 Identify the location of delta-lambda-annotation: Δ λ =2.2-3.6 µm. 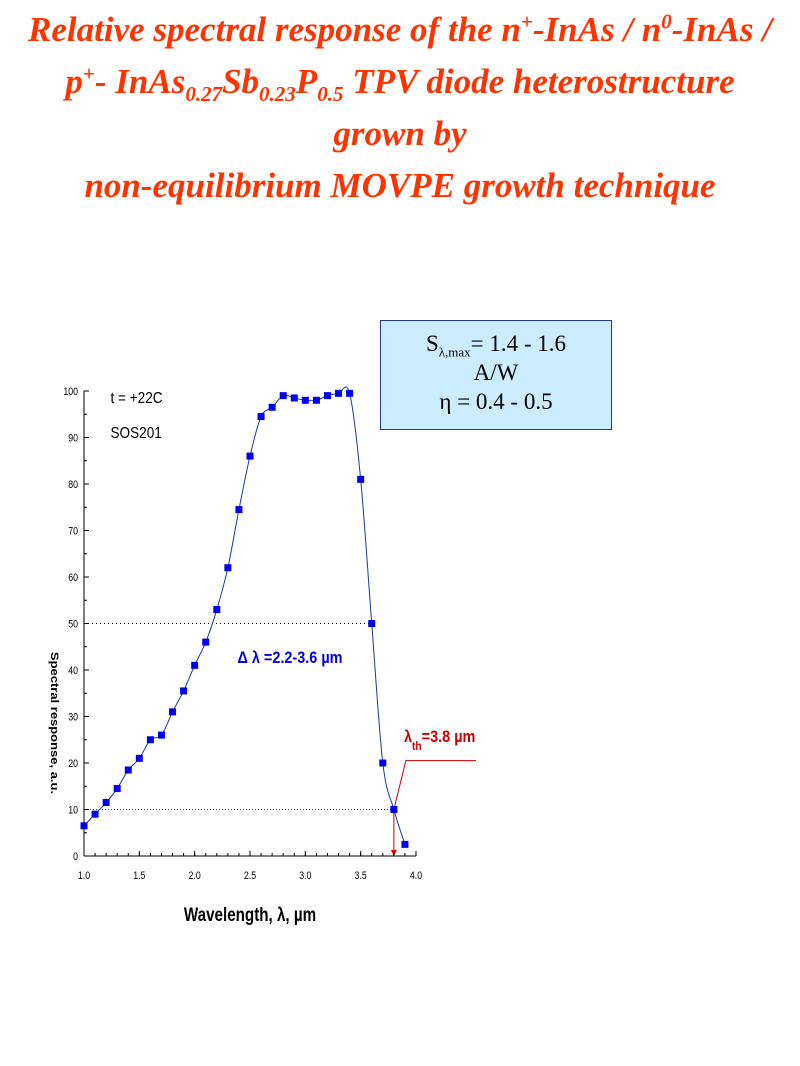
(289, 658).